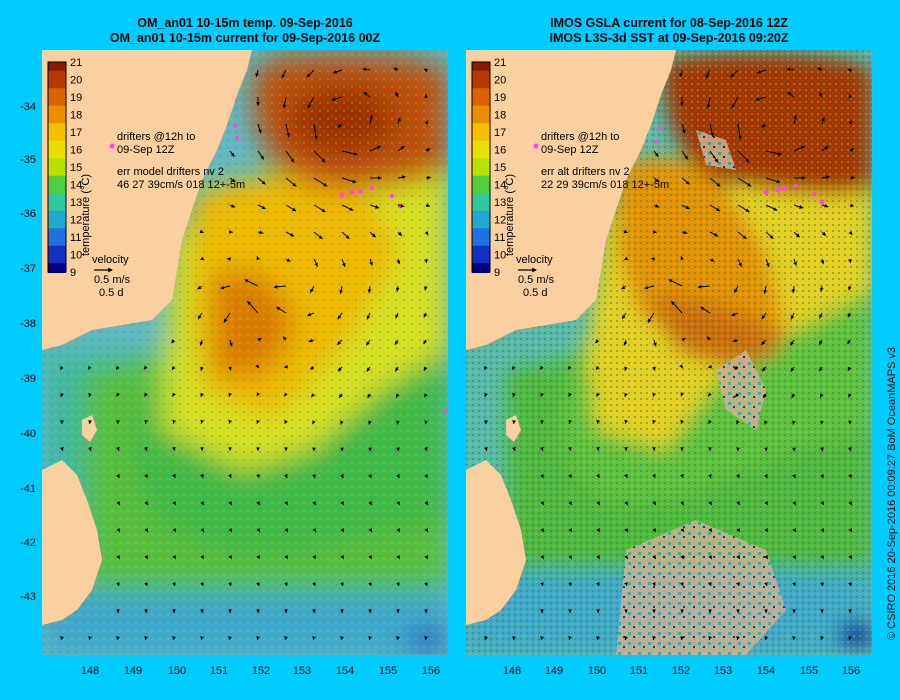  What do you see at coordinates (497, 273) in the screenshot?
I see `colorbar-tick-label: 9` at bounding box center [497, 273].